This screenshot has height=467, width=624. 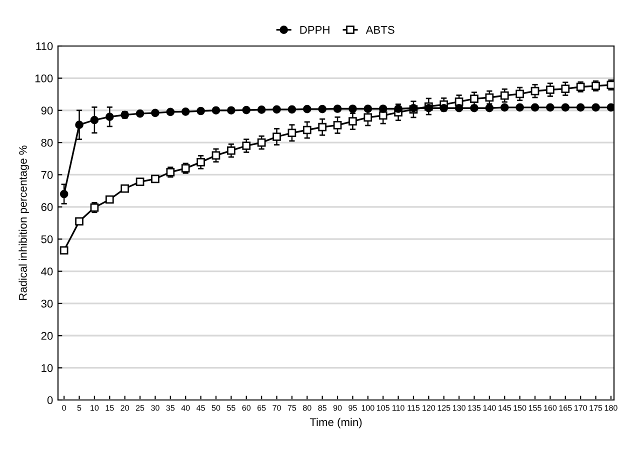 I want to click on x-tick-label: 70, so click(x=276, y=408).